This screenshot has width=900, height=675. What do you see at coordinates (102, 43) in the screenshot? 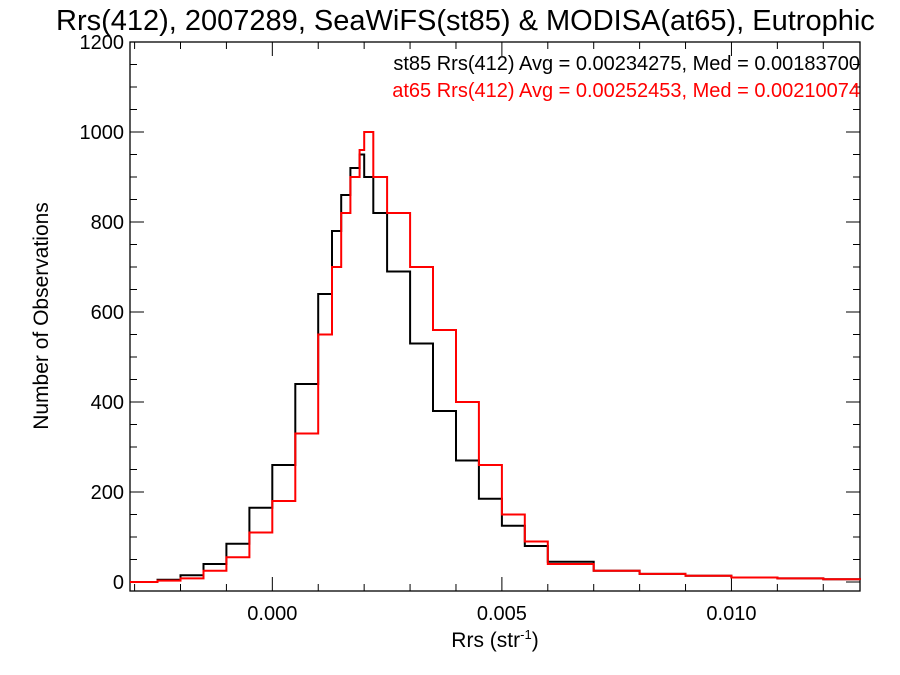
I see `y-tick-label: 1200` at bounding box center [102, 43].